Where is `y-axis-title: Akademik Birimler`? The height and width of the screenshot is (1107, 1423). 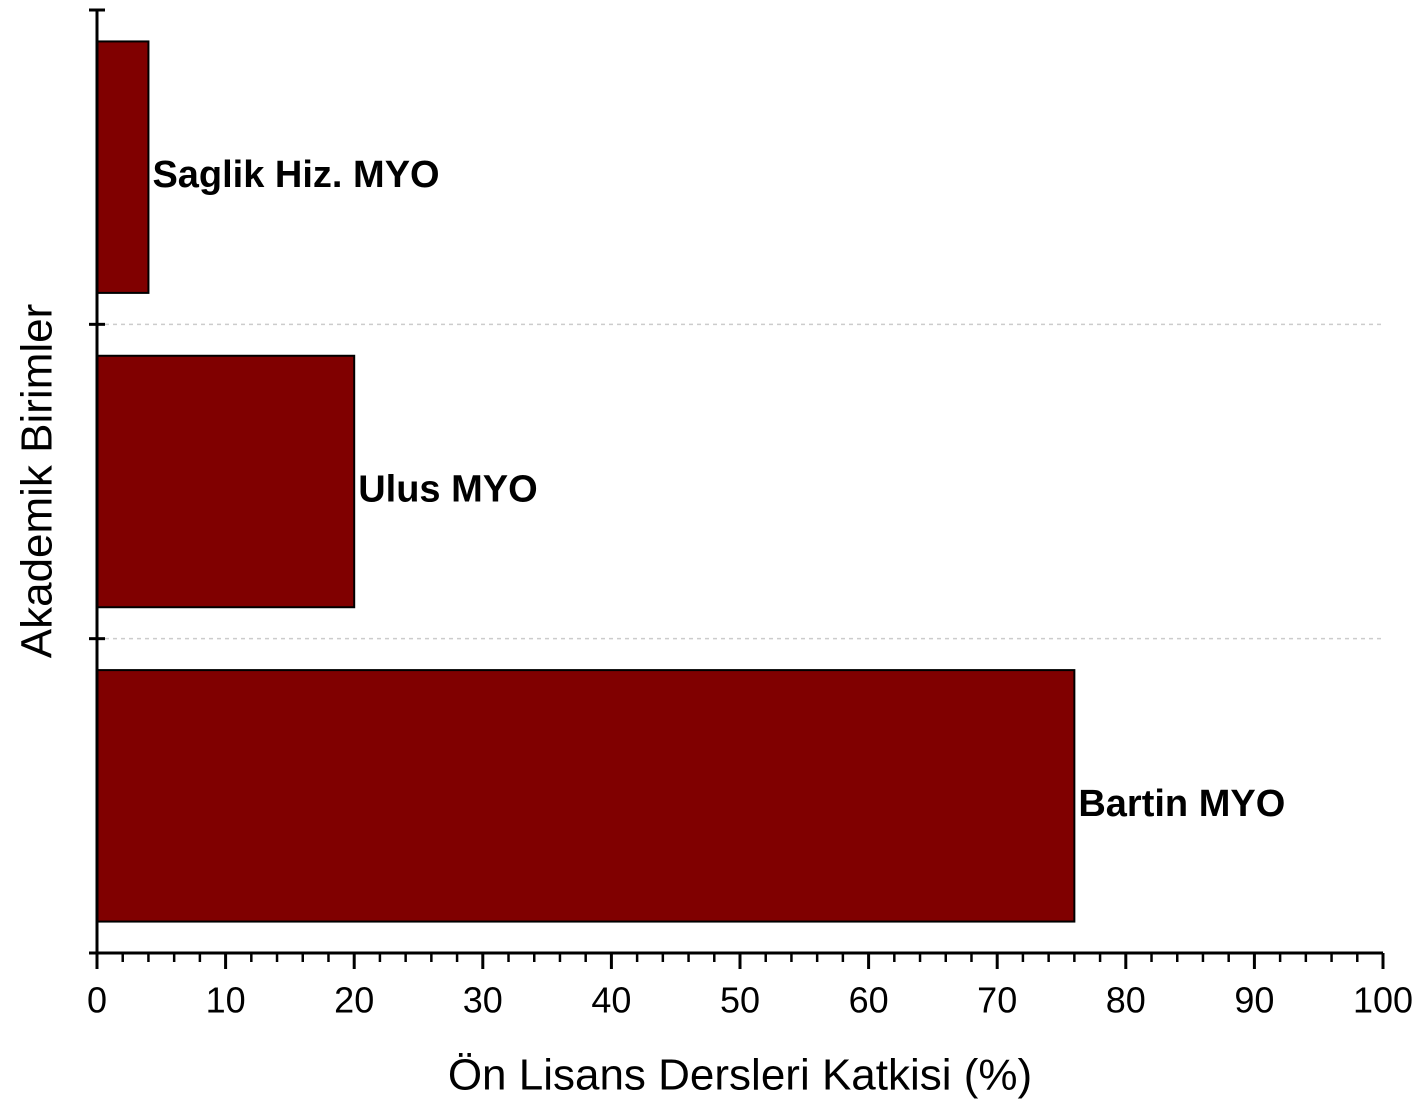 y-axis-title: Akademik Birimler is located at coordinates (37, 481).